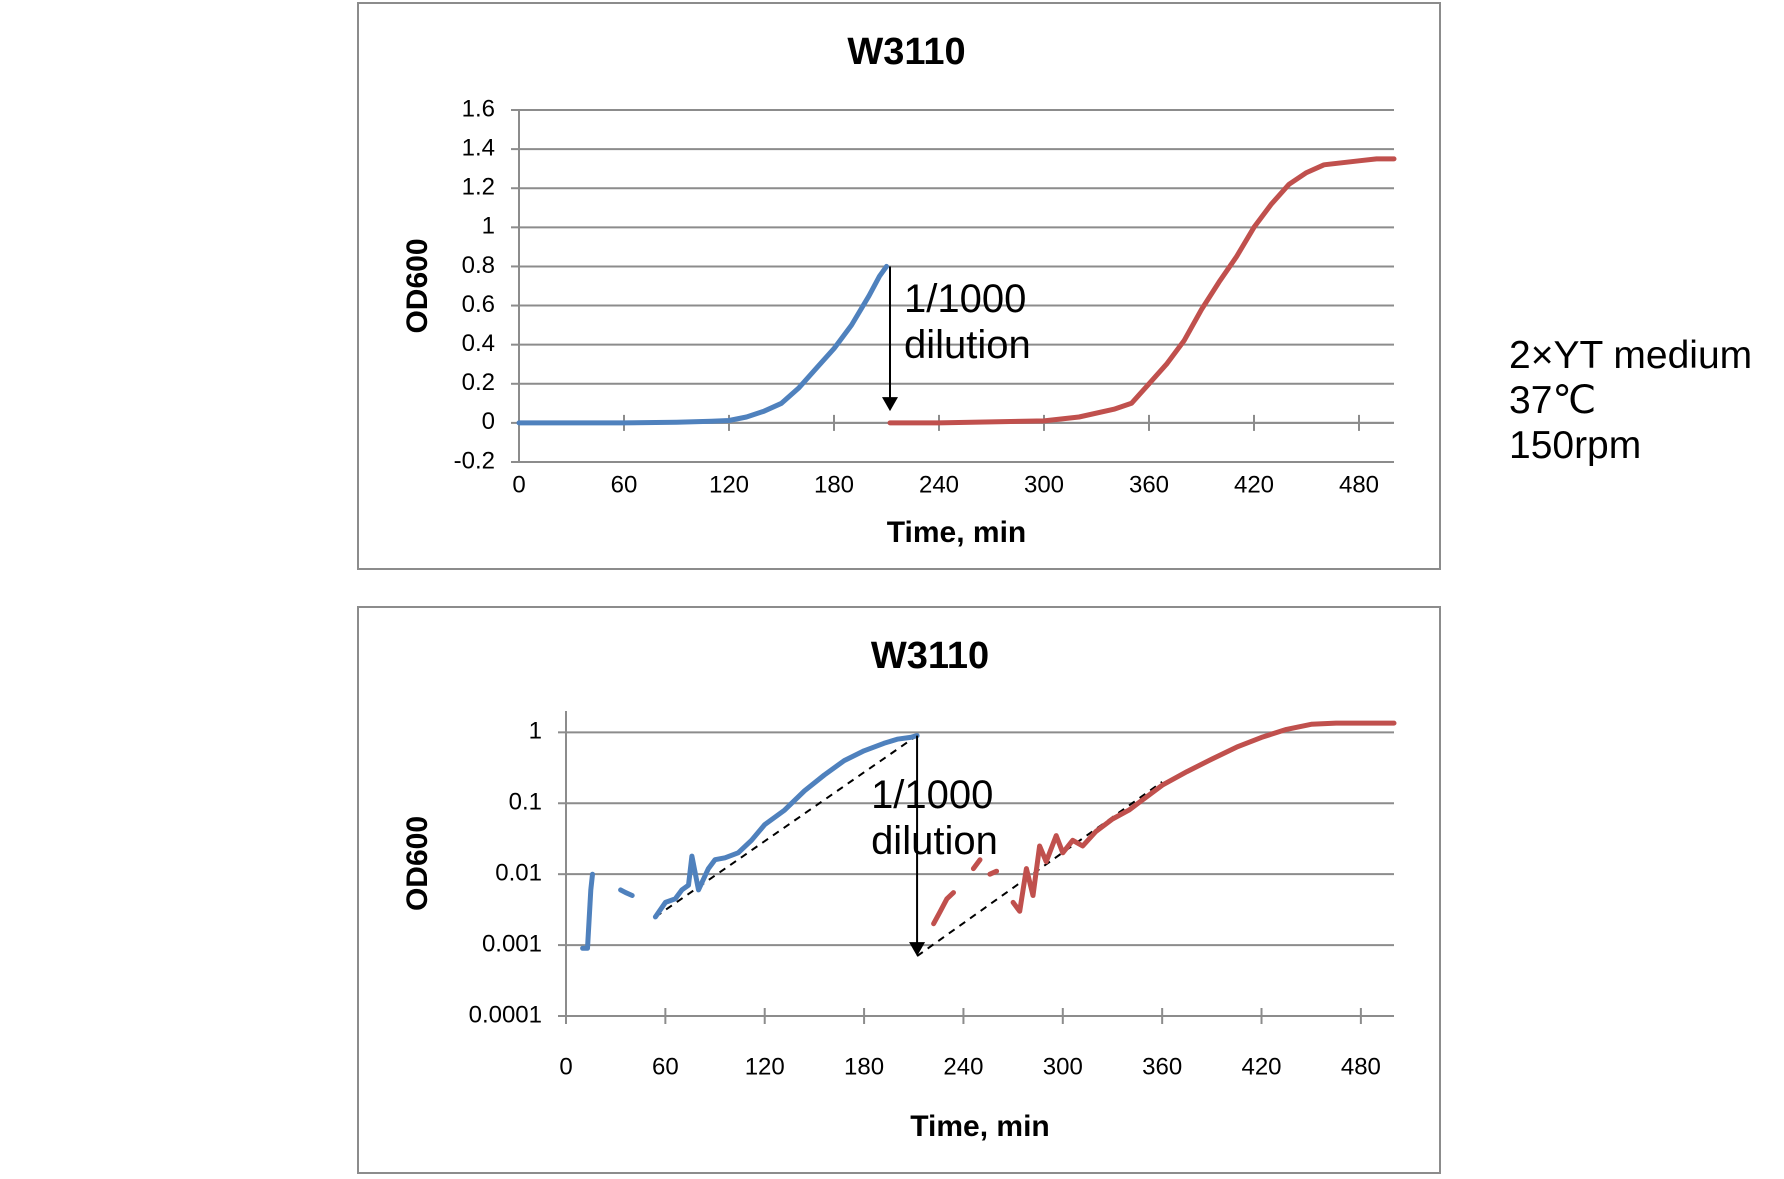  What do you see at coordinates (488, 421) in the screenshot?
I see `y-tick-label: 0` at bounding box center [488, 421].